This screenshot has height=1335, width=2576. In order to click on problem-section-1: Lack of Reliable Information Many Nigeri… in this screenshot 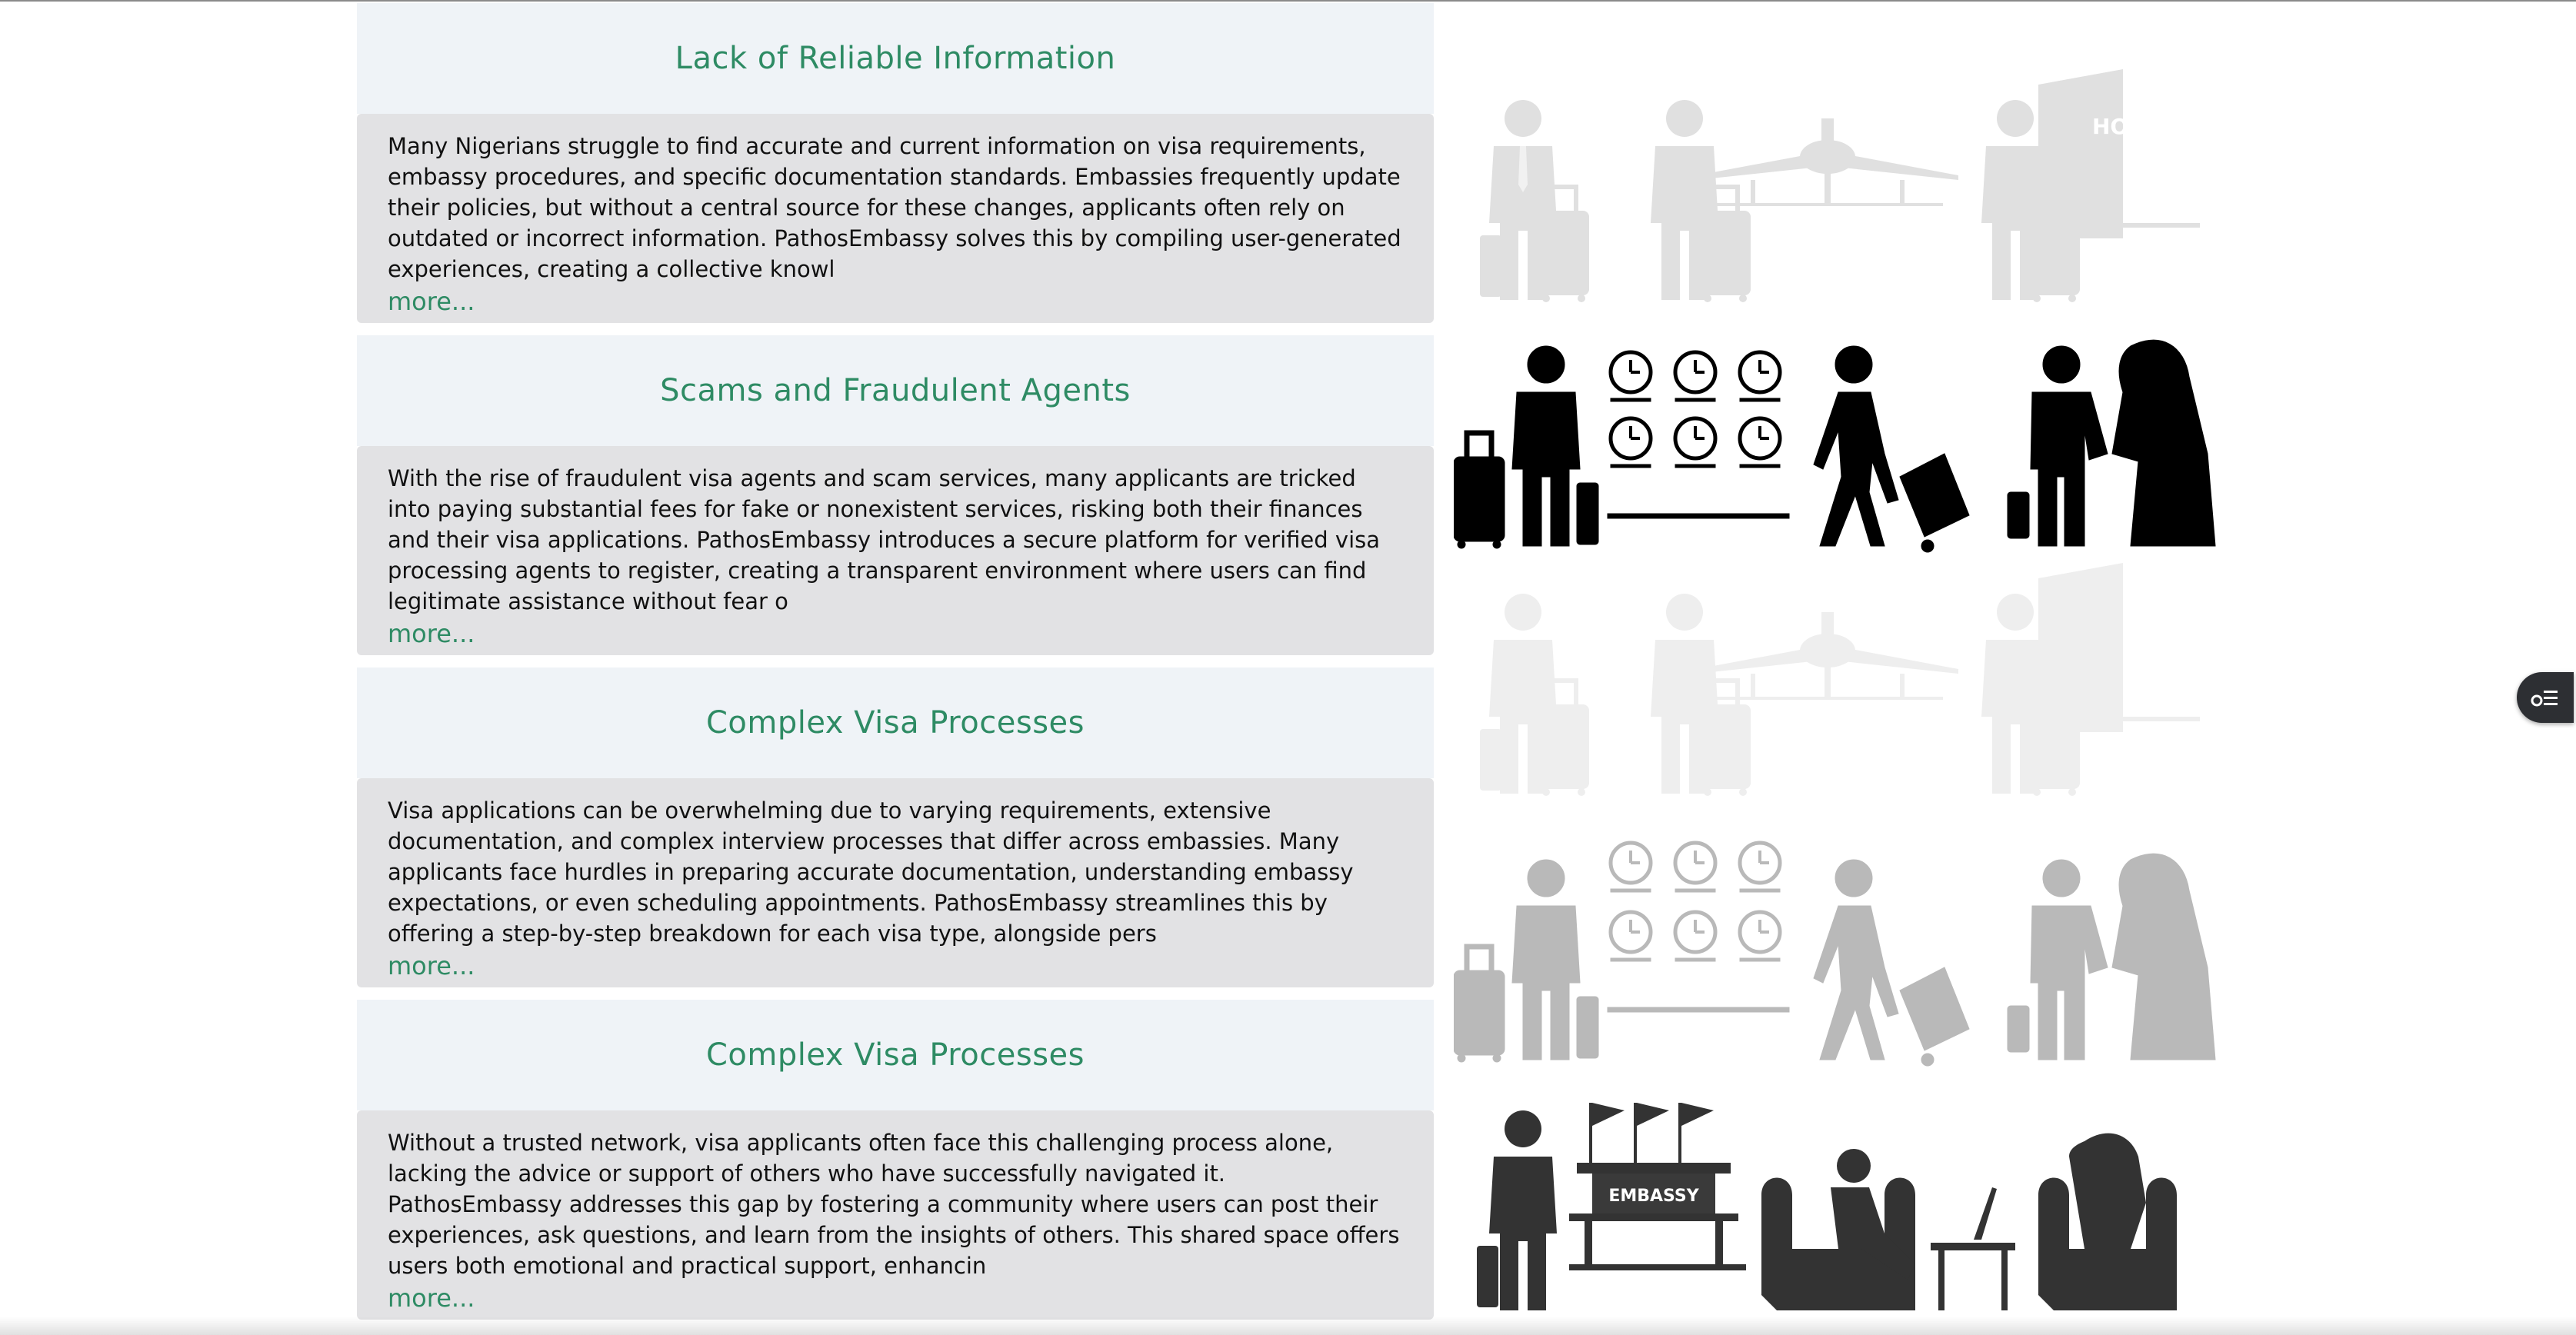, I will do `click(895, 169)`.